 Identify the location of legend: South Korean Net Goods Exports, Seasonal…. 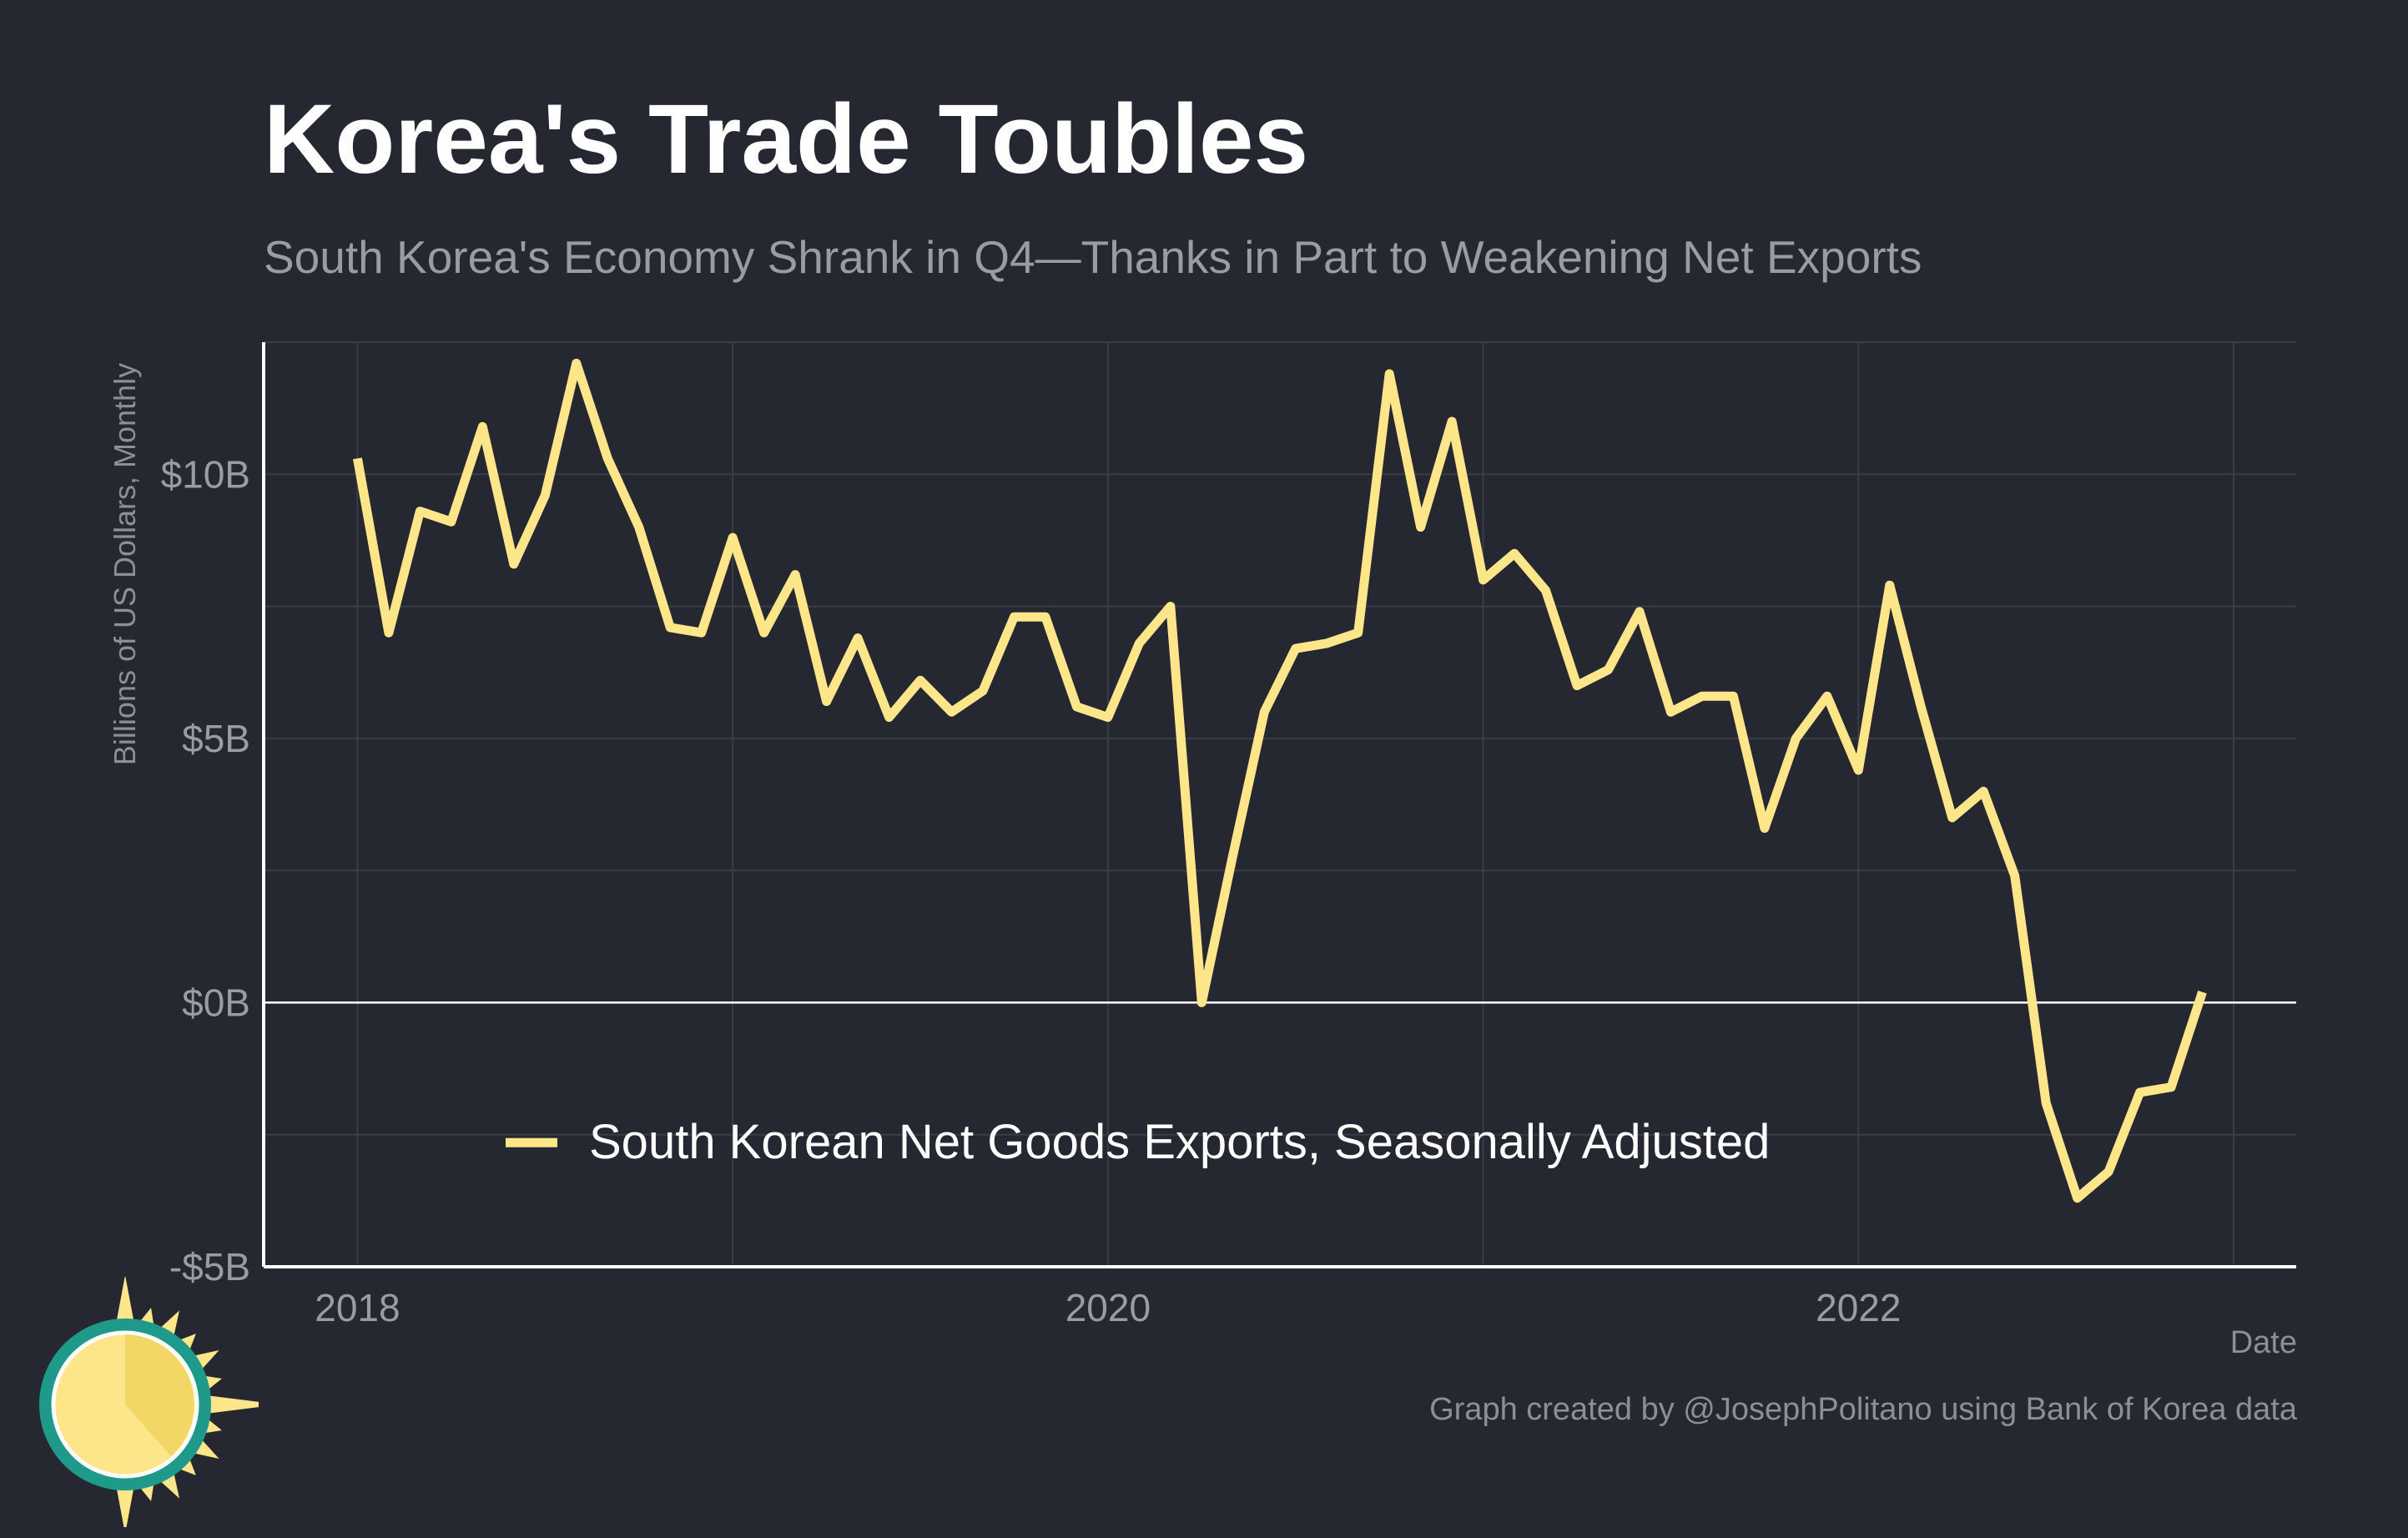
(1138, 1142).